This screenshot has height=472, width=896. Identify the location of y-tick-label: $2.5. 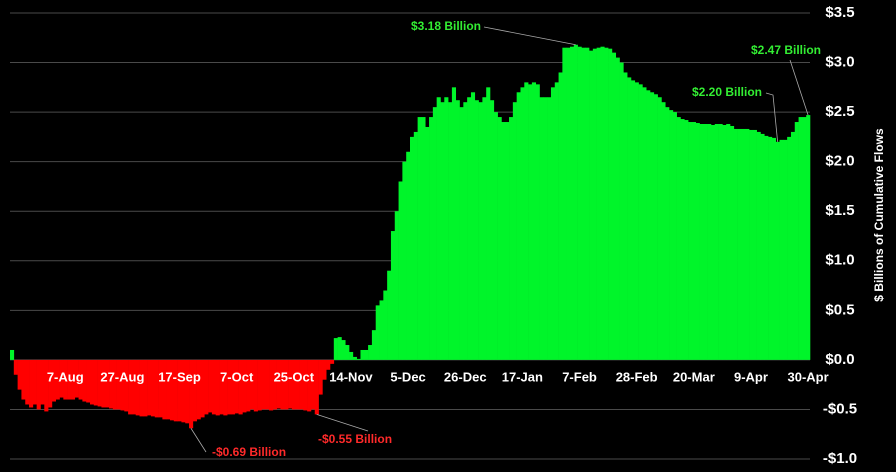
(839, 111).